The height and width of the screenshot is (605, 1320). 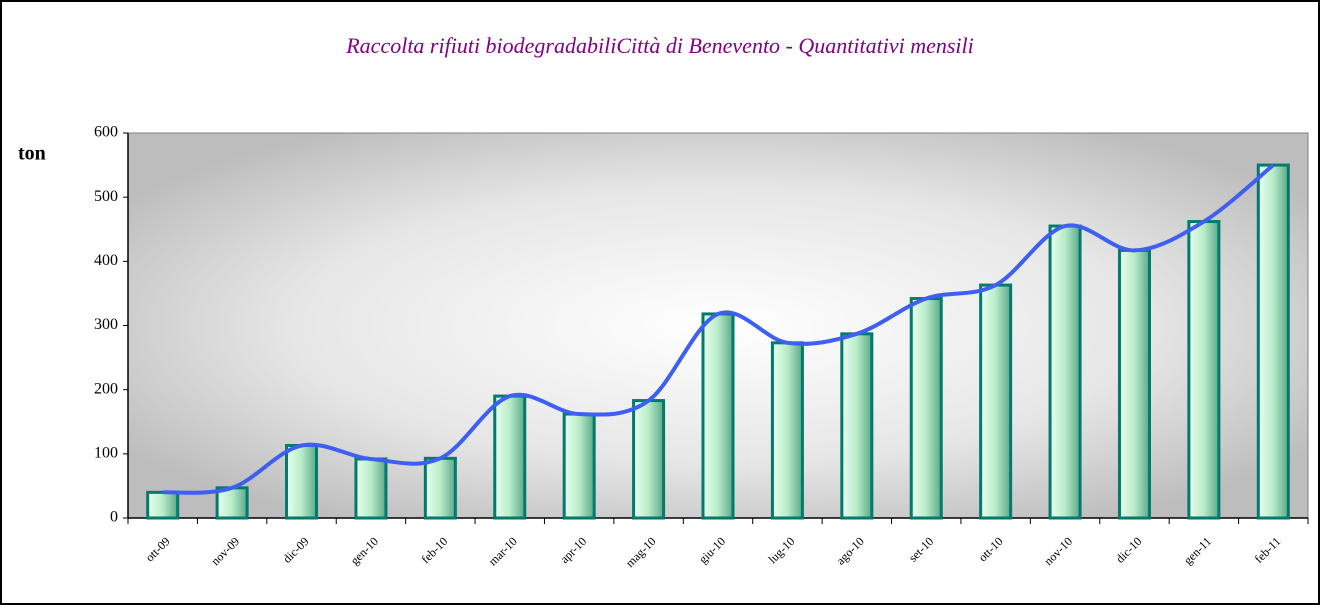 What do you see at coordinates (106, 388) in the screenshot?
I see `y-tick-label: 200` at bounding box center [106, 388].